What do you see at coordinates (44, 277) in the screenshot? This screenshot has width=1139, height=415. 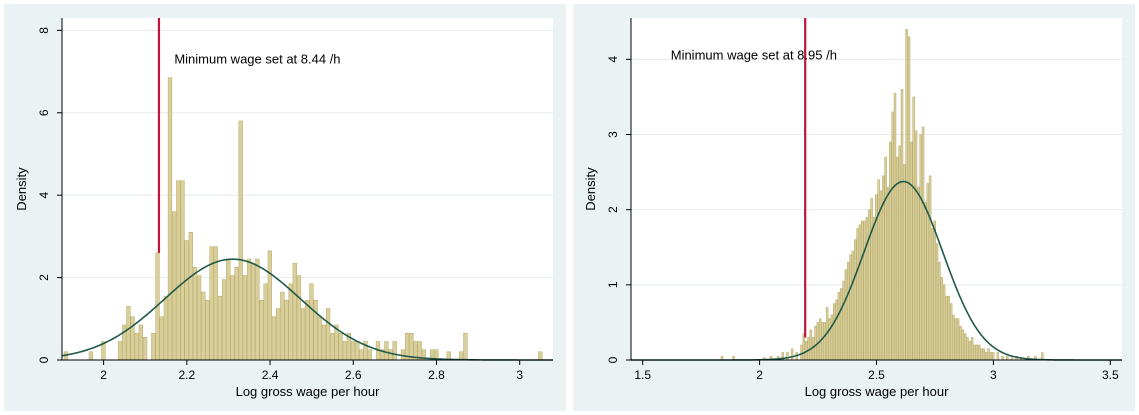 I see `y-tick-label: 2` at bounding box center [44, 277].